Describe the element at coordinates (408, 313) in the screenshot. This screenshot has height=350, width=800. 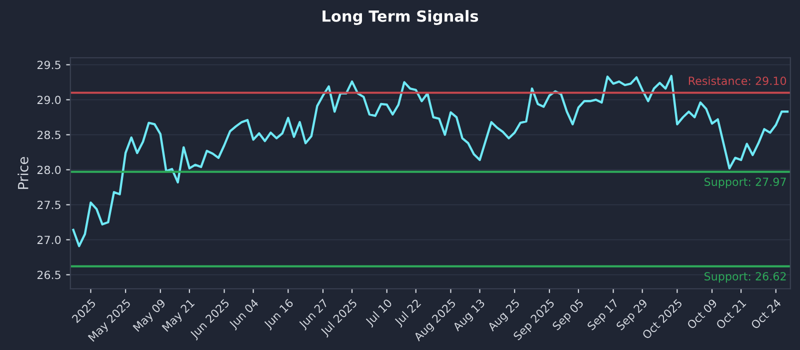
I see `x-tick-label: Jul 22` at that location.